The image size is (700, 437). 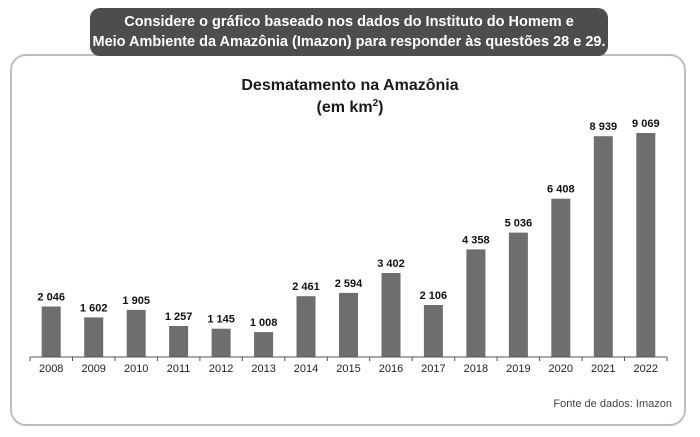 What do you see at coordinates (612, 404) in the screenshot?
I see `data-source: Fonte de dados: Imazon` at bounding box center [612, 404].